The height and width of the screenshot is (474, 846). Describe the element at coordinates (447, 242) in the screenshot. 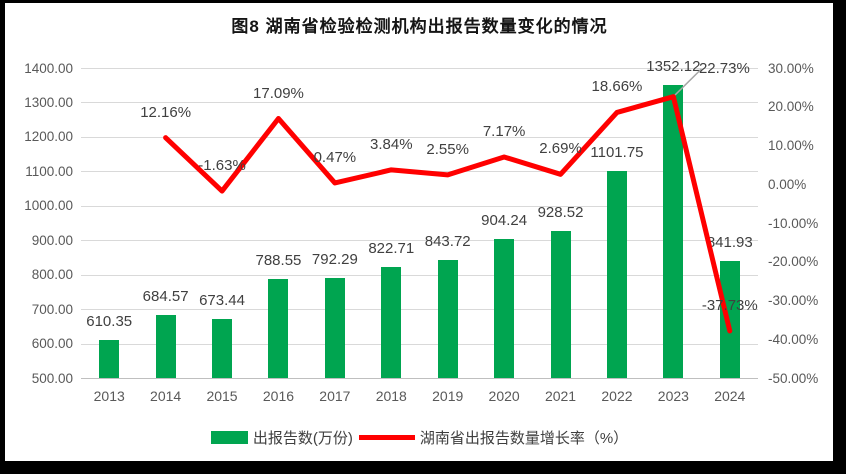

I see `bar-value-label: 843.72` at that location.